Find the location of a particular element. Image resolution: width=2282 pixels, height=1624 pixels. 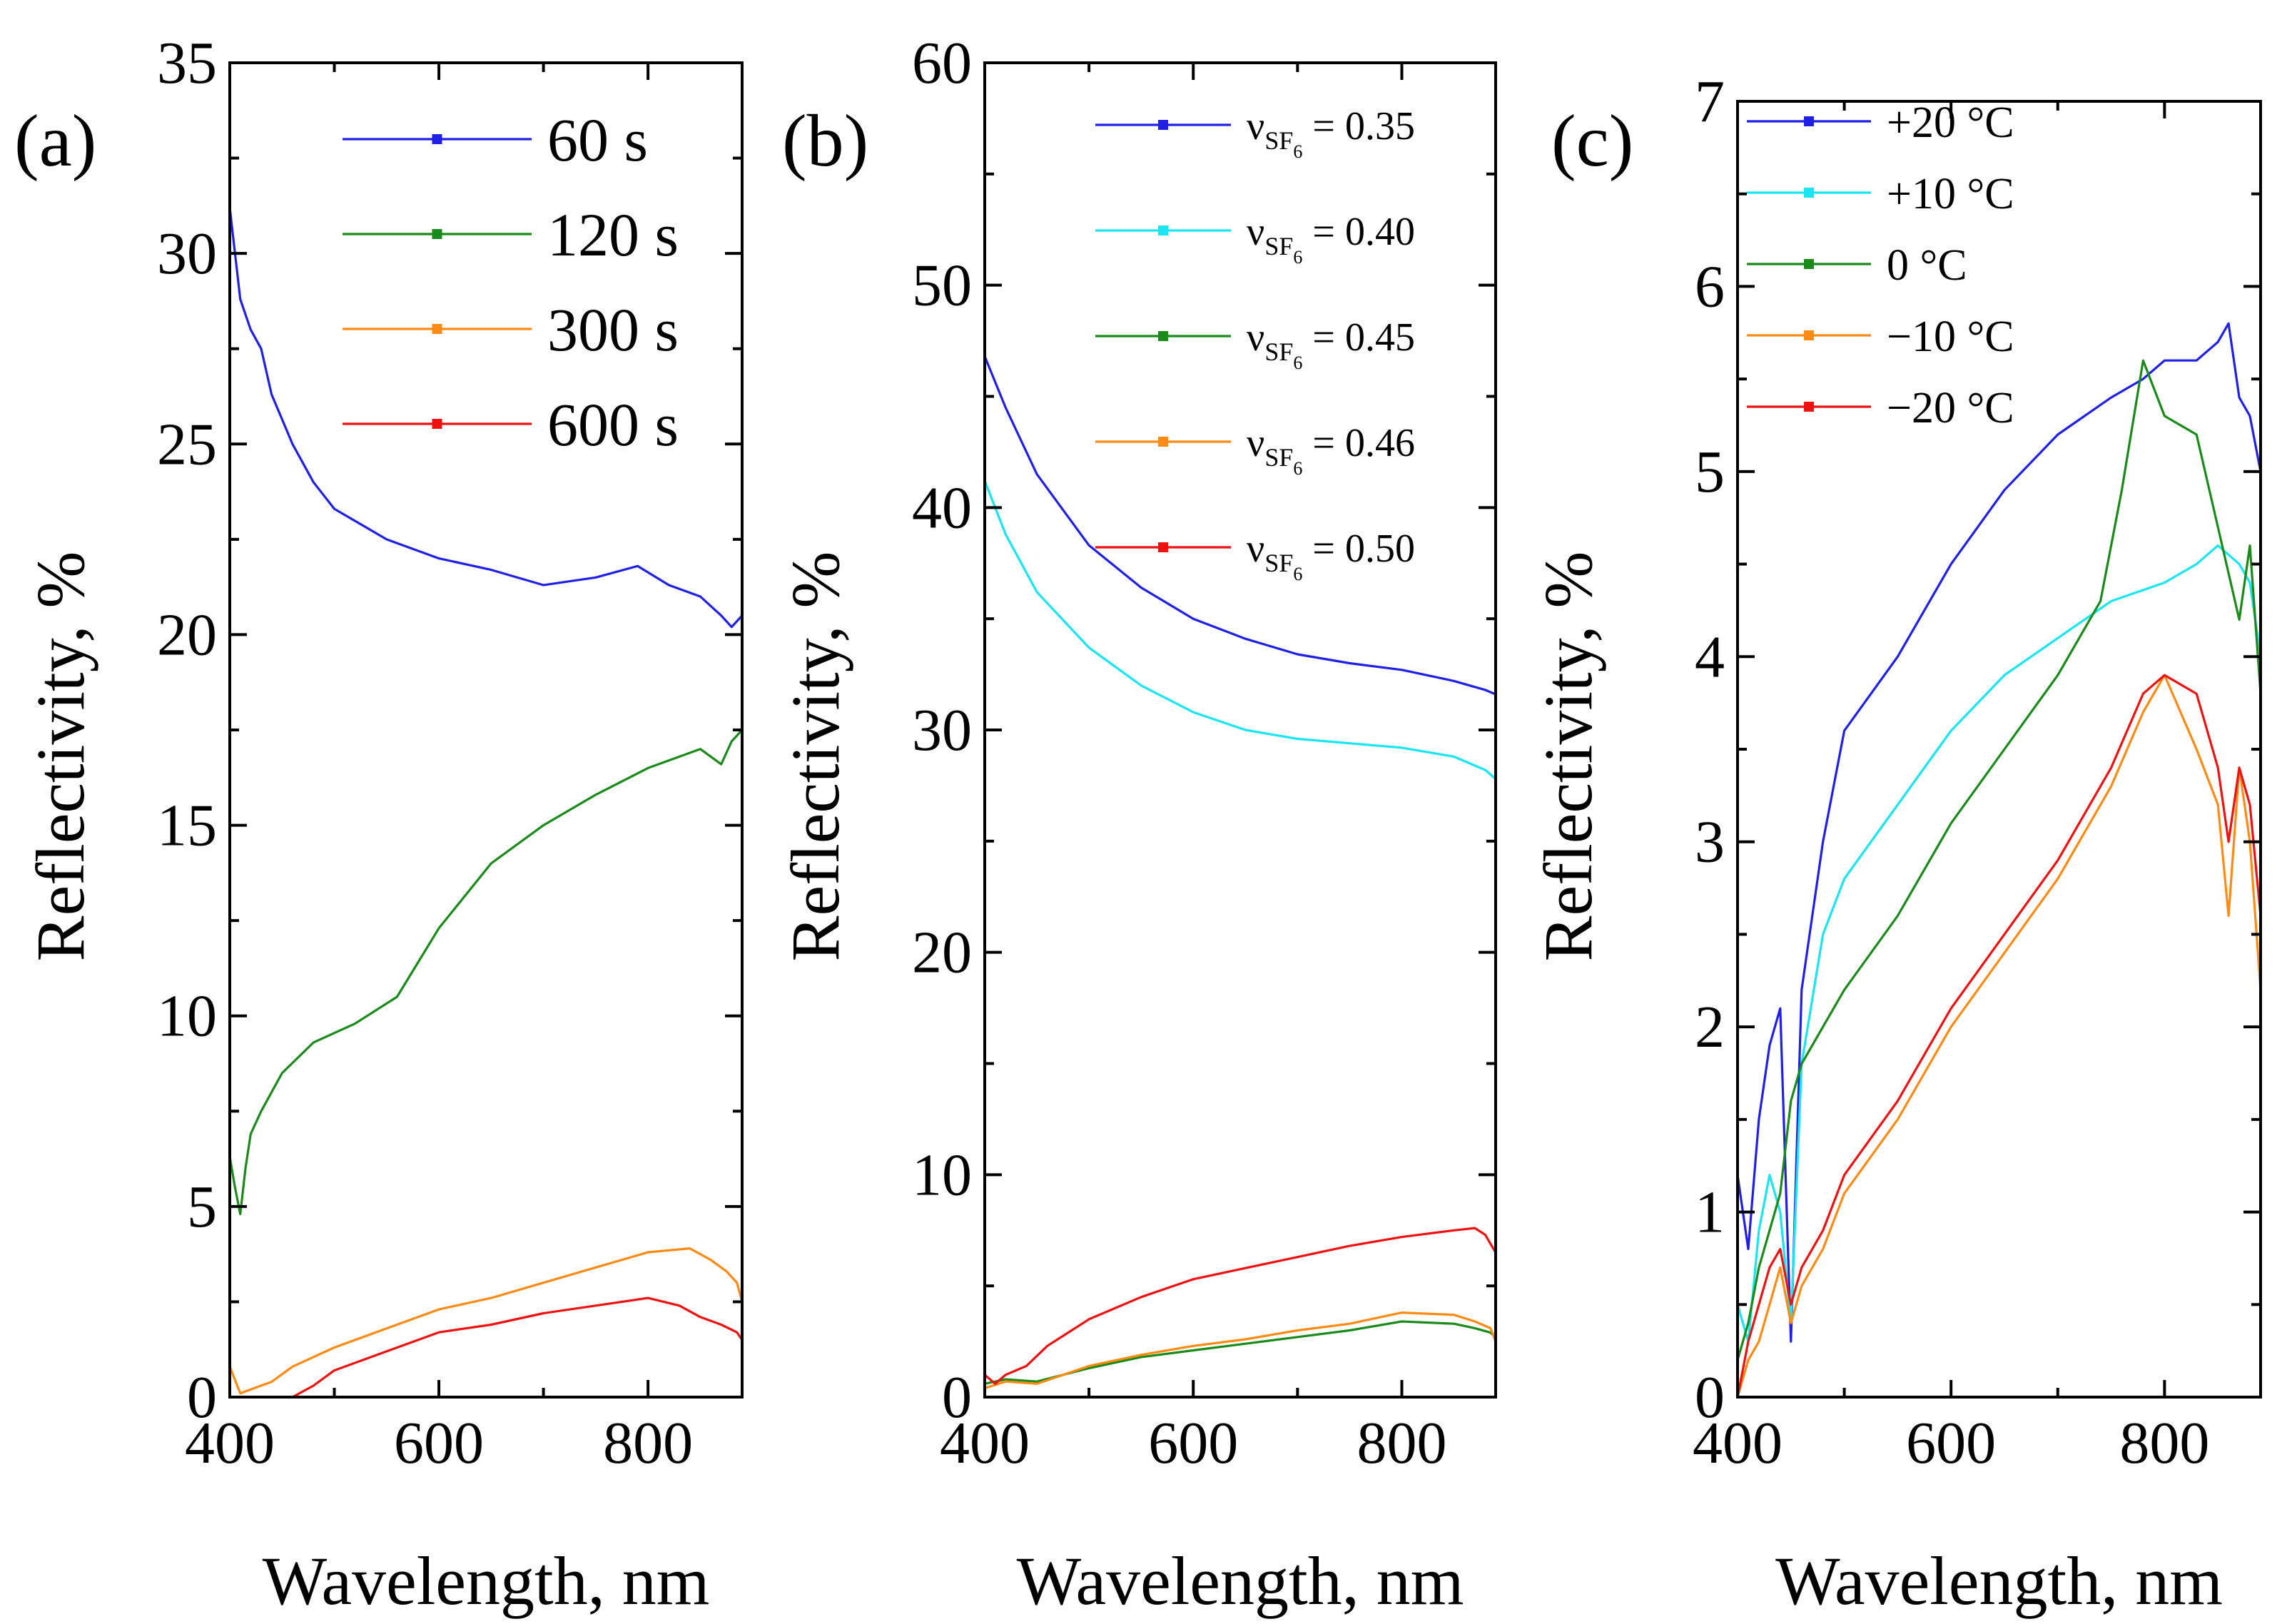

panel-label: (a) is located at coordinates (55, 141).